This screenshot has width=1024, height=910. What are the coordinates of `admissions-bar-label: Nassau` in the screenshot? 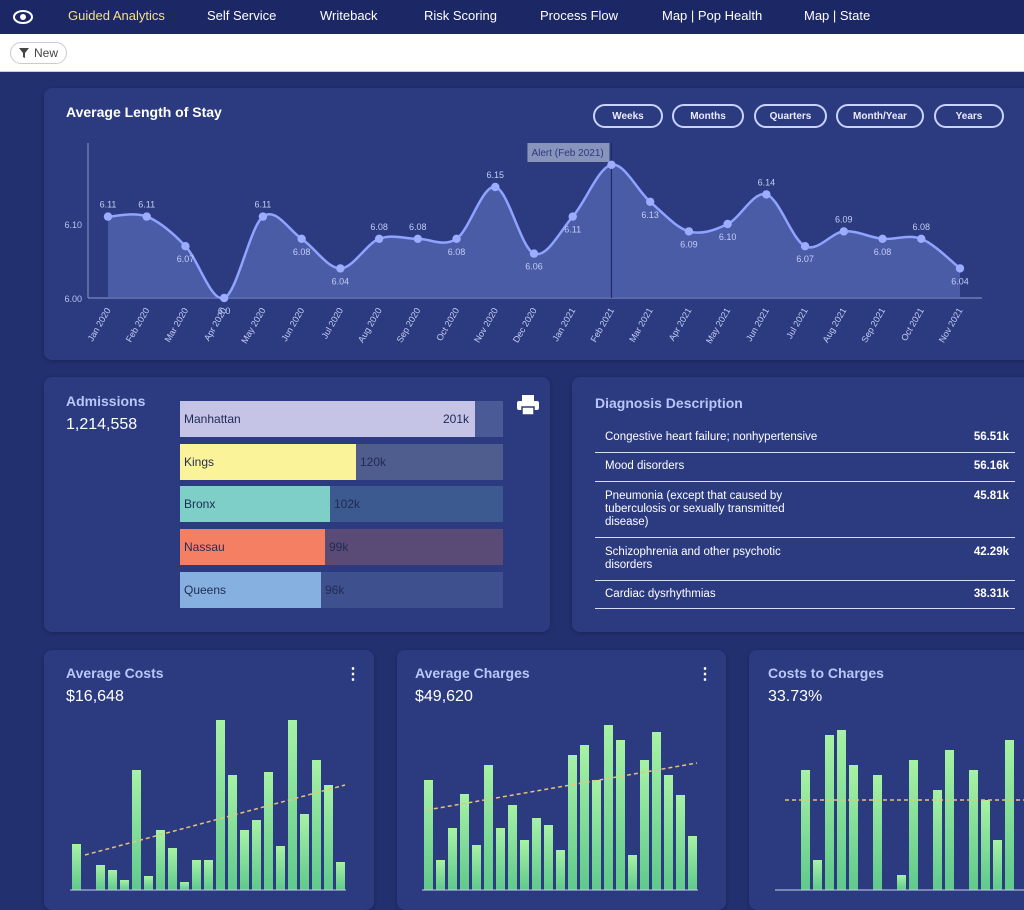 It's located at (204, 547).